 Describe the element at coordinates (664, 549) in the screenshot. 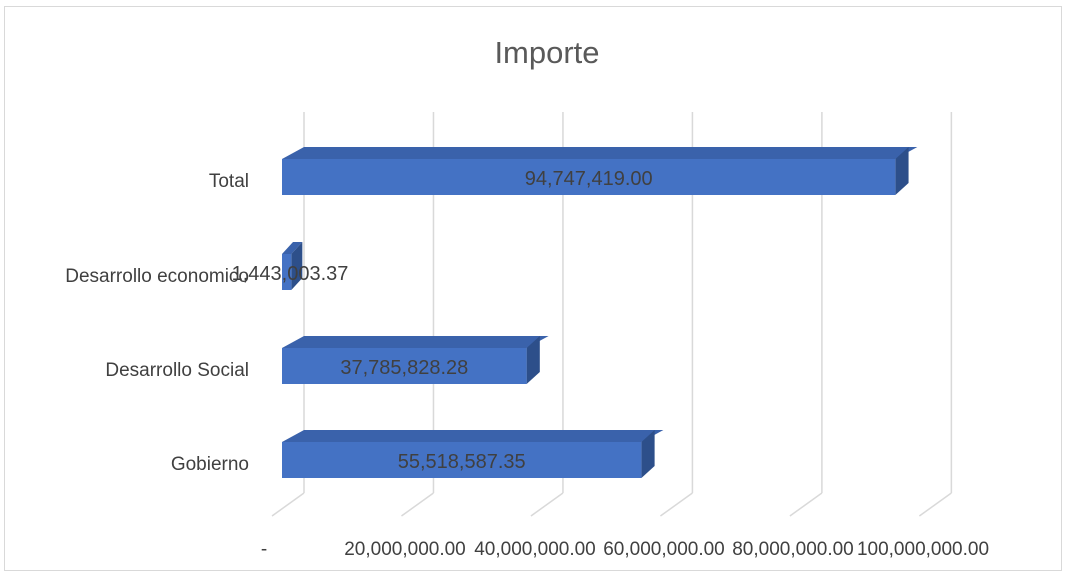

I see `tick-label: 60,000,000.00` at that location.